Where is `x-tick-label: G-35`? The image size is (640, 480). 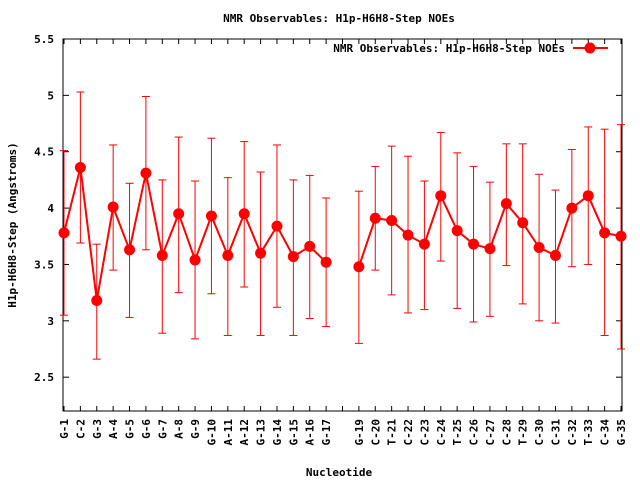
x-tick-label: G-35 is located at coordinates (621, 432).